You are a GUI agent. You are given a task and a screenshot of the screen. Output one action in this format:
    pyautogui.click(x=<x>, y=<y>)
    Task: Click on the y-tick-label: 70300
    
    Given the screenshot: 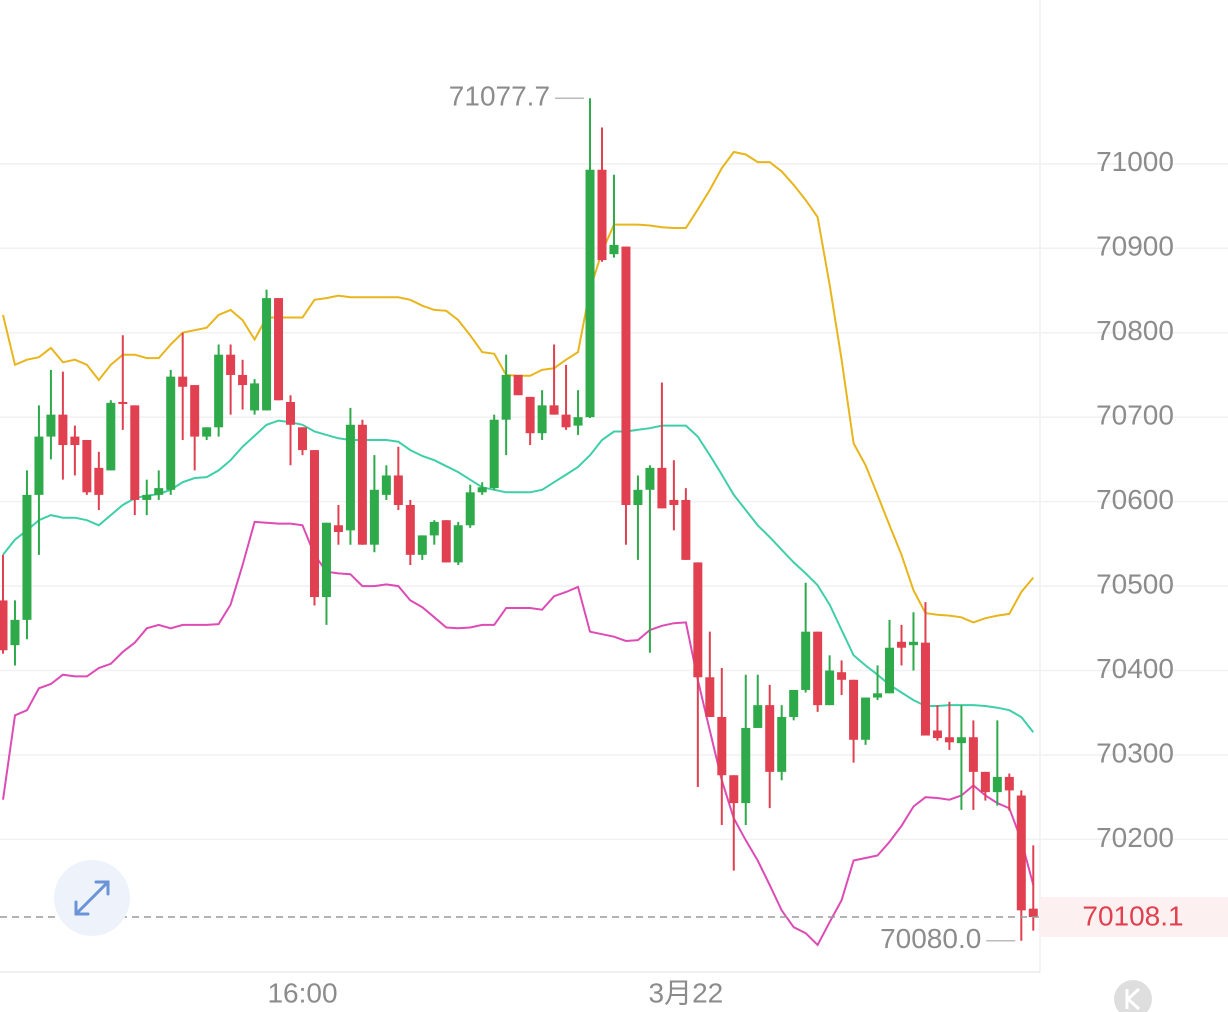 What is the action you would take?
    pyautogui.click(x=1135, y=752)
    